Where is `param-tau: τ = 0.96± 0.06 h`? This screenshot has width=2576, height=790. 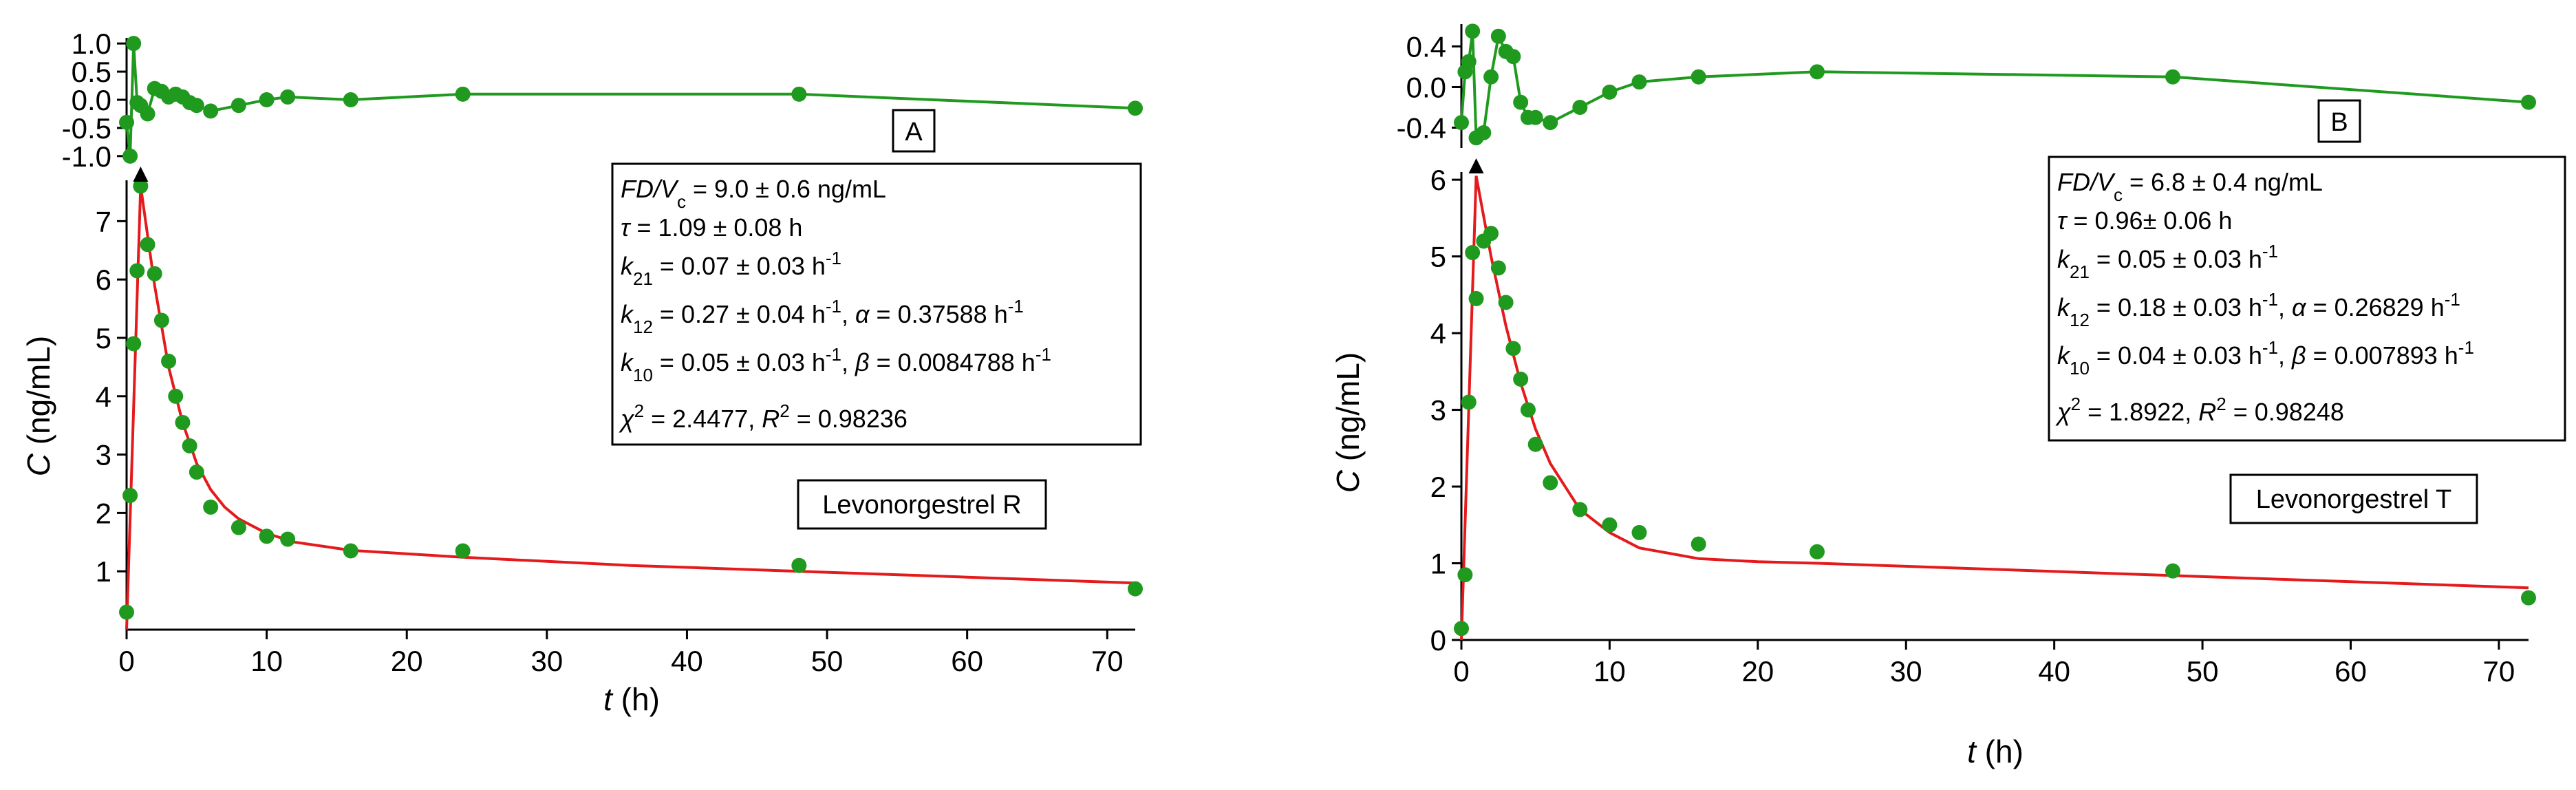 param-tau: τ = 0.96± 0.06 h is located at coordinates (2144, 220).